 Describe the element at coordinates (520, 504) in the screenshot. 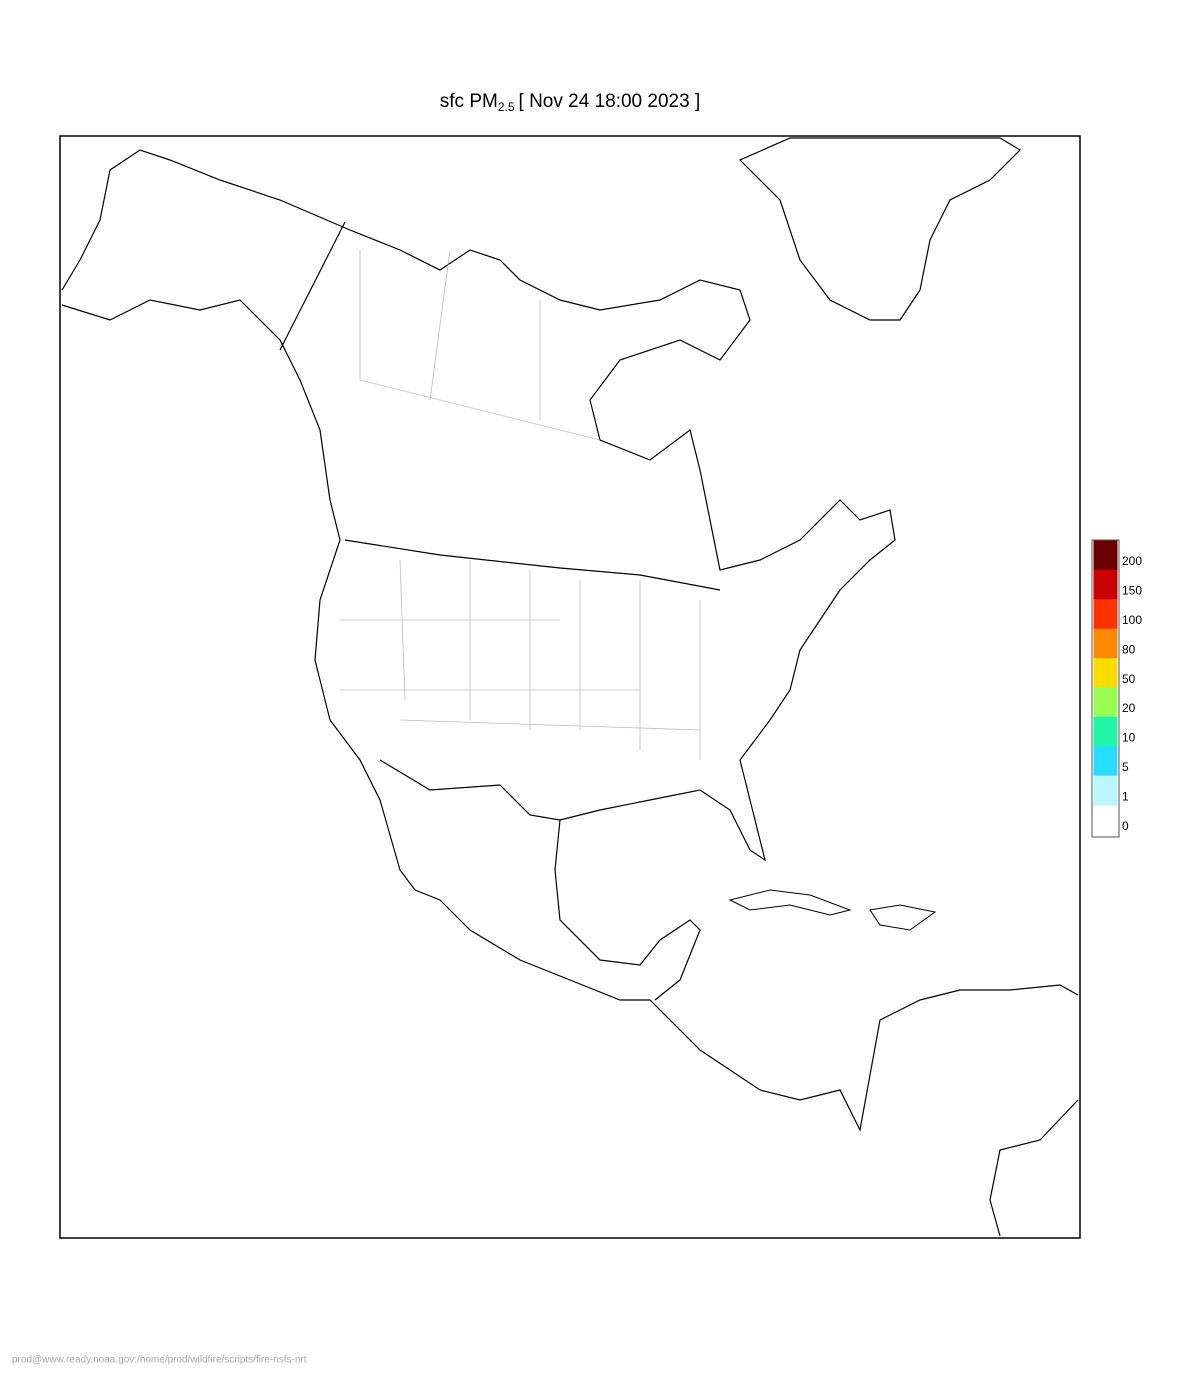

I see `state-lines` at that location.